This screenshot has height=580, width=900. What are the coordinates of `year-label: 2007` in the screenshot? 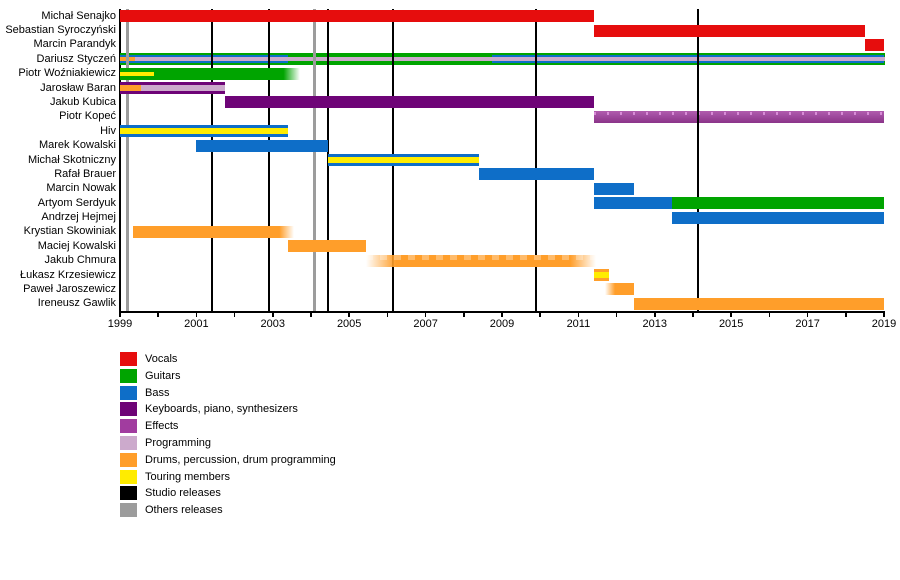 It's located at (425, 324).